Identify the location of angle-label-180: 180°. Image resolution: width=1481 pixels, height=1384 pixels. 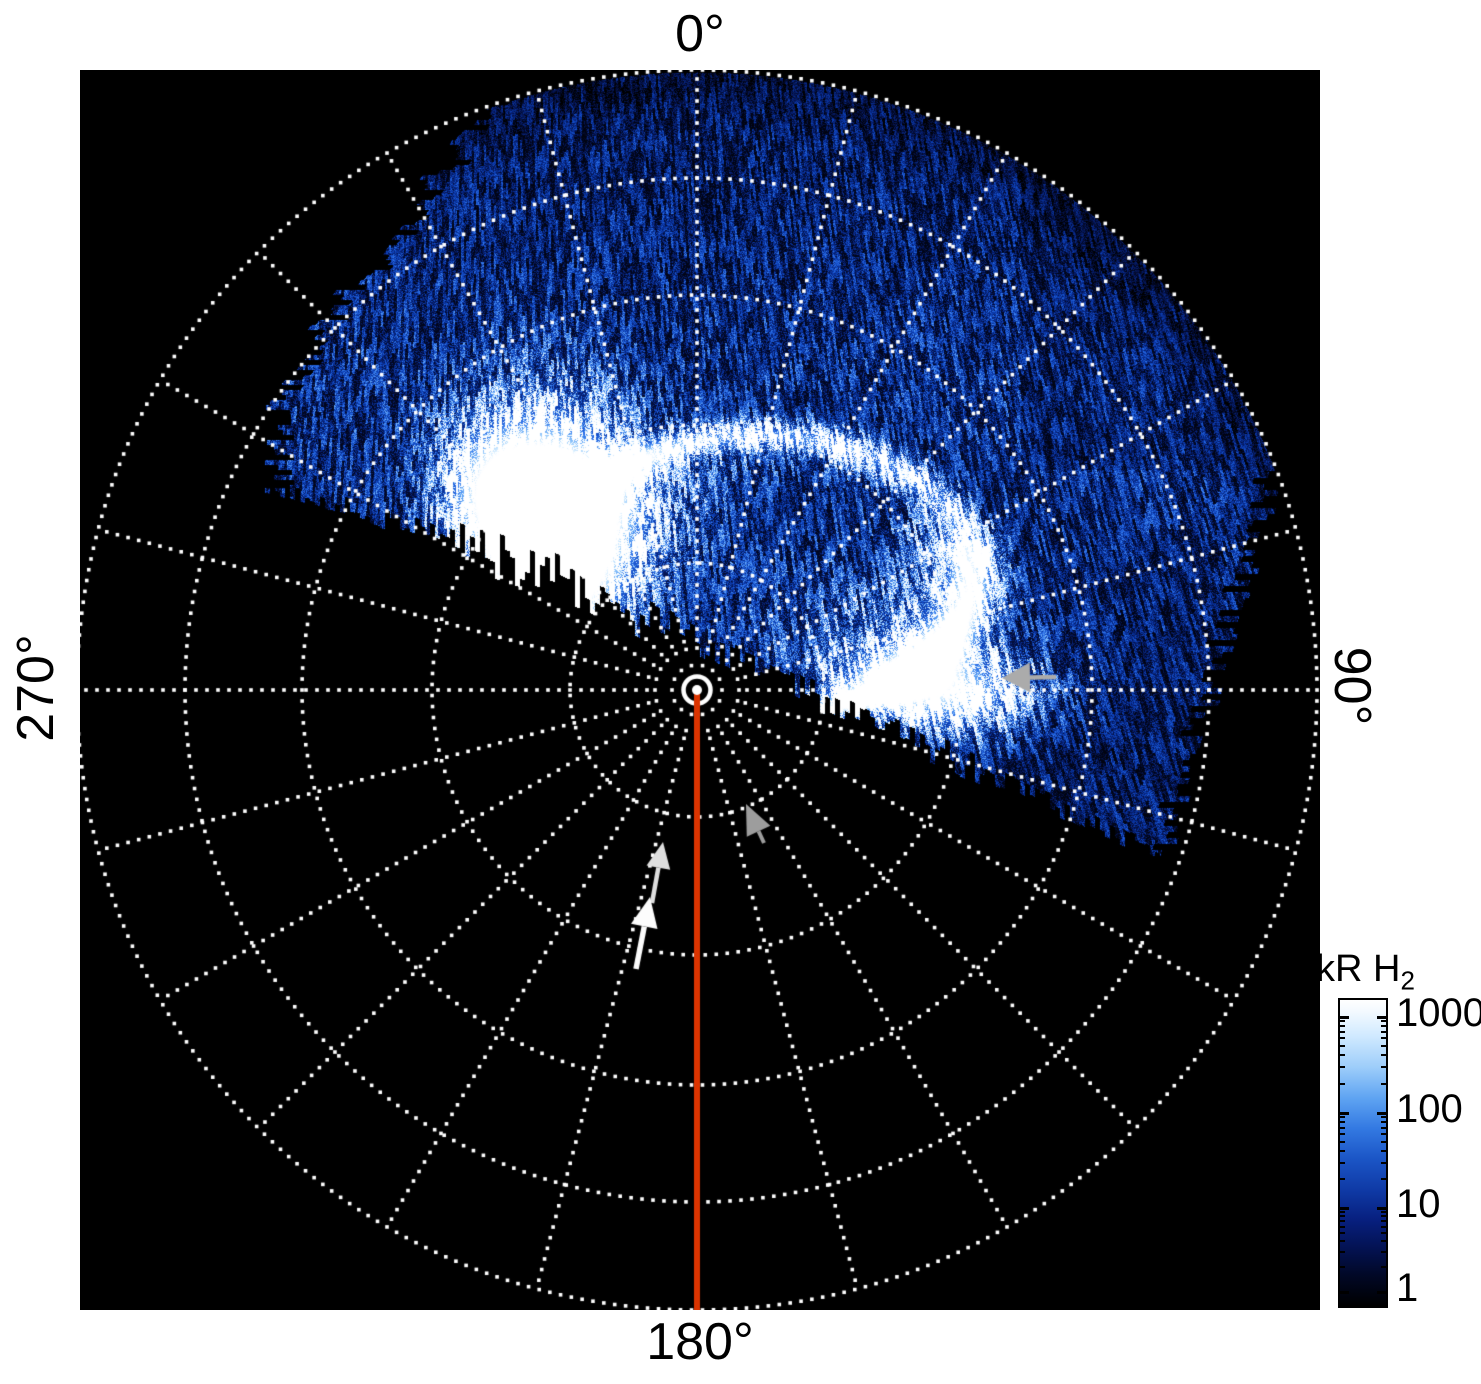
(700, 1342).